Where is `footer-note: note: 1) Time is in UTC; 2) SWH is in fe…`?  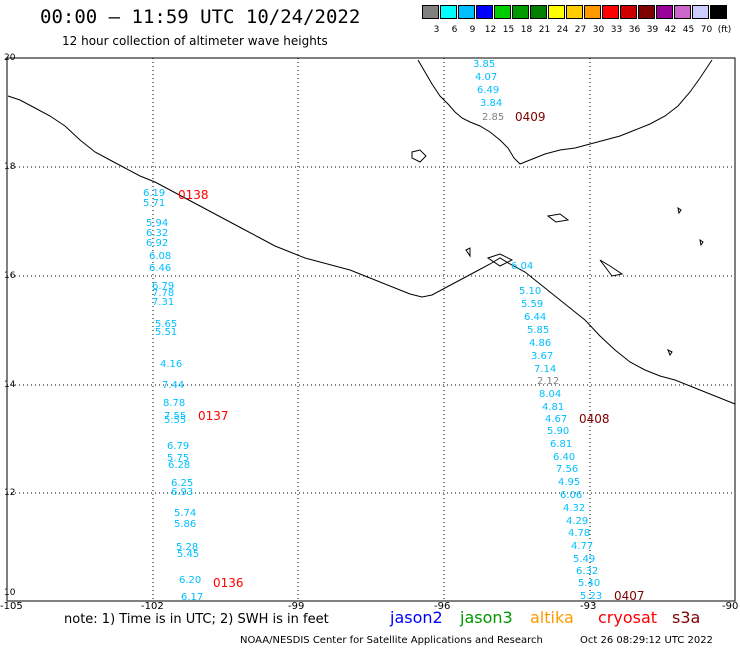 footer-note: note: 1) Time is in UTC; 2) SWH is in fe… is located at coordinates (196, 619).